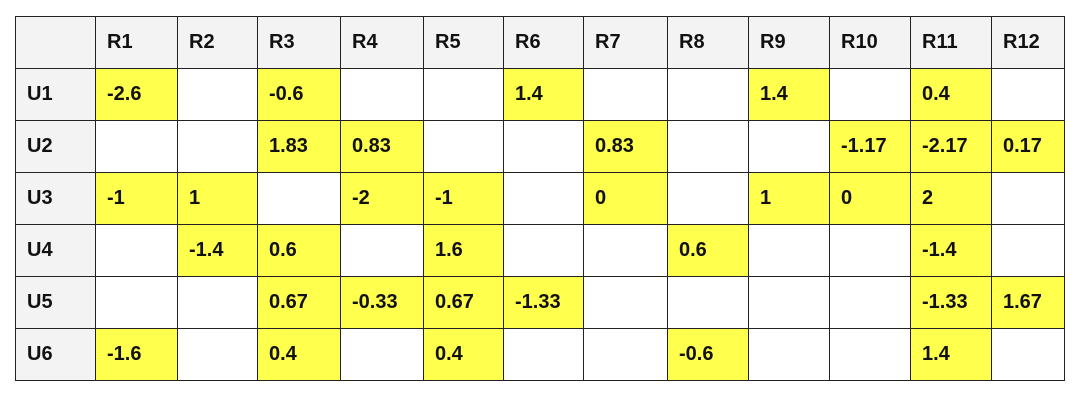  I want to click on table-row: U5 0.67 -0.33 0.67 -1.33 -1.33 1.67, so click(540, 302).